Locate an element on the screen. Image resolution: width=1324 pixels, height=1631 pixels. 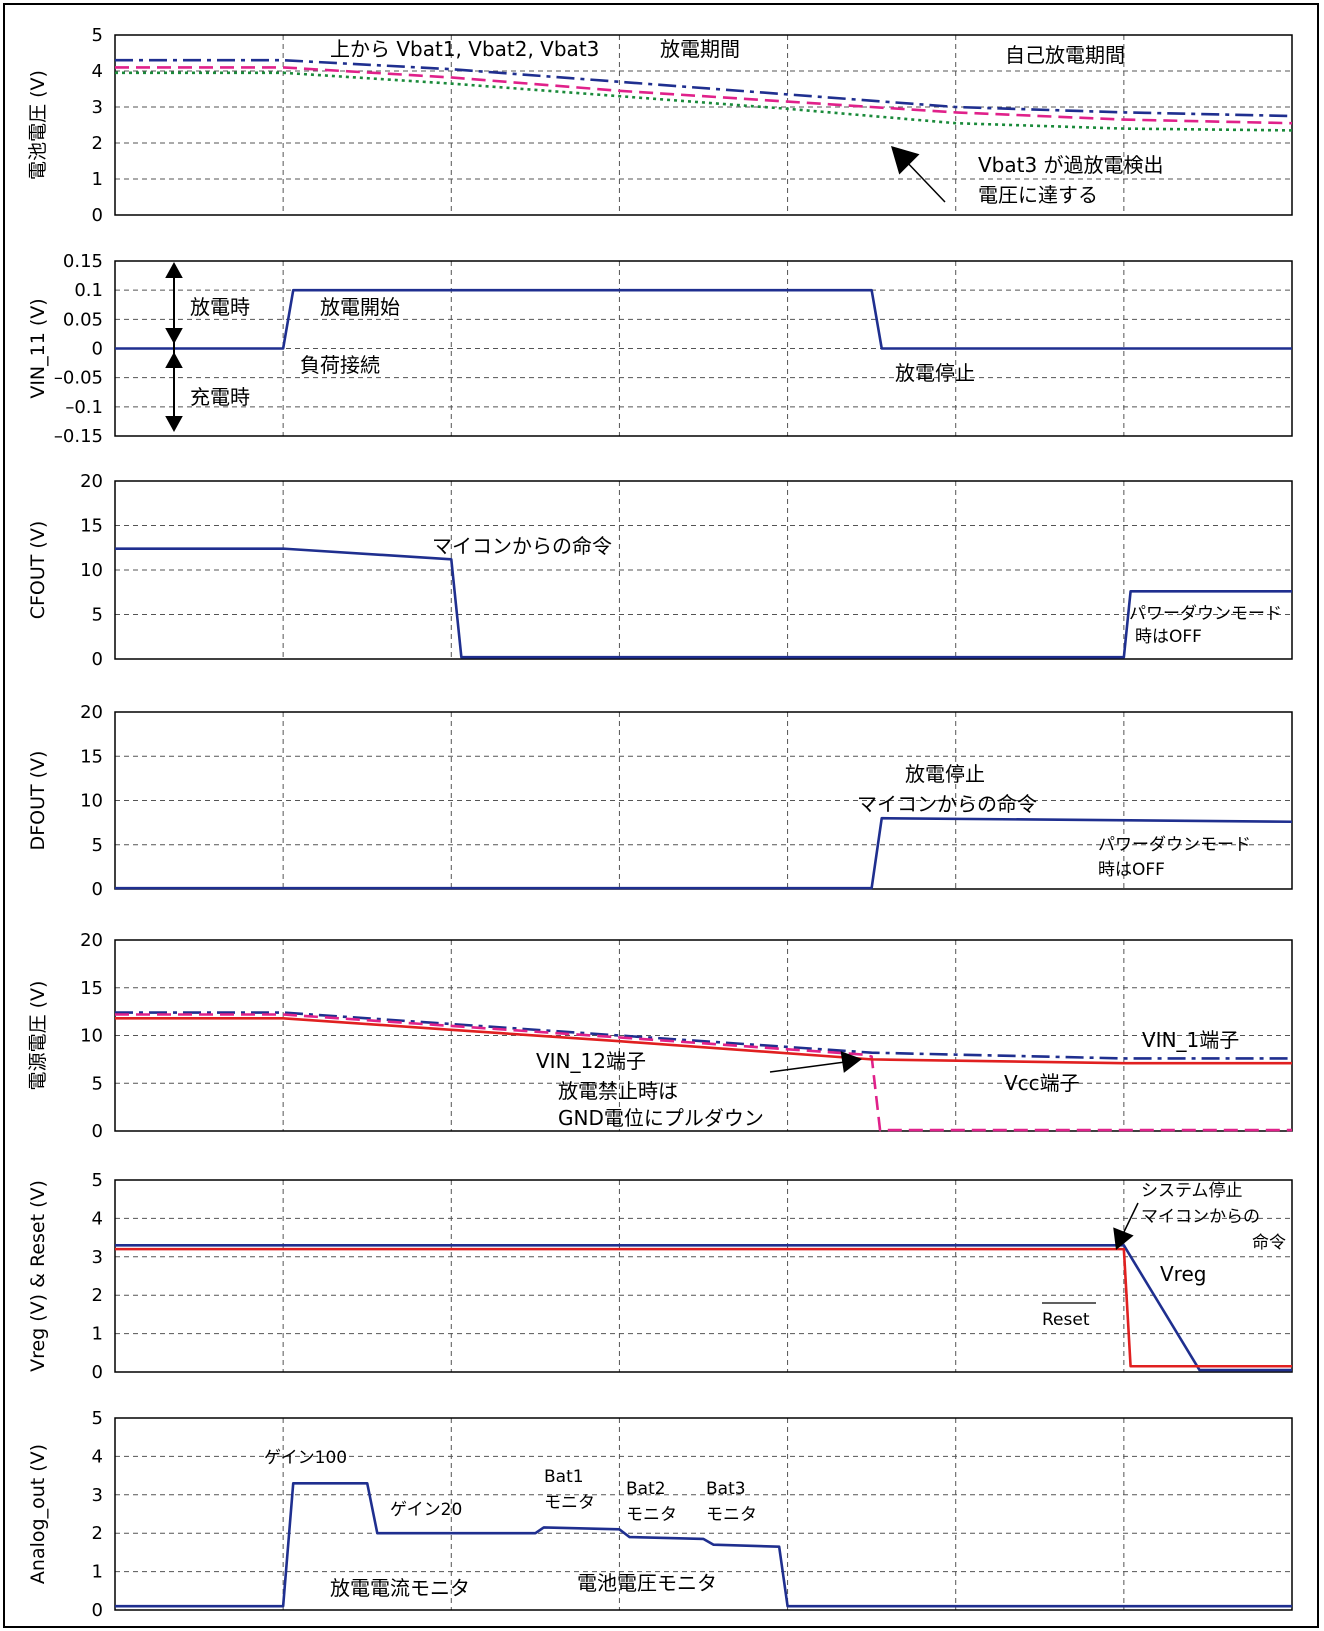
annotation-label: Reset is located at coordinates (1066, 1320).